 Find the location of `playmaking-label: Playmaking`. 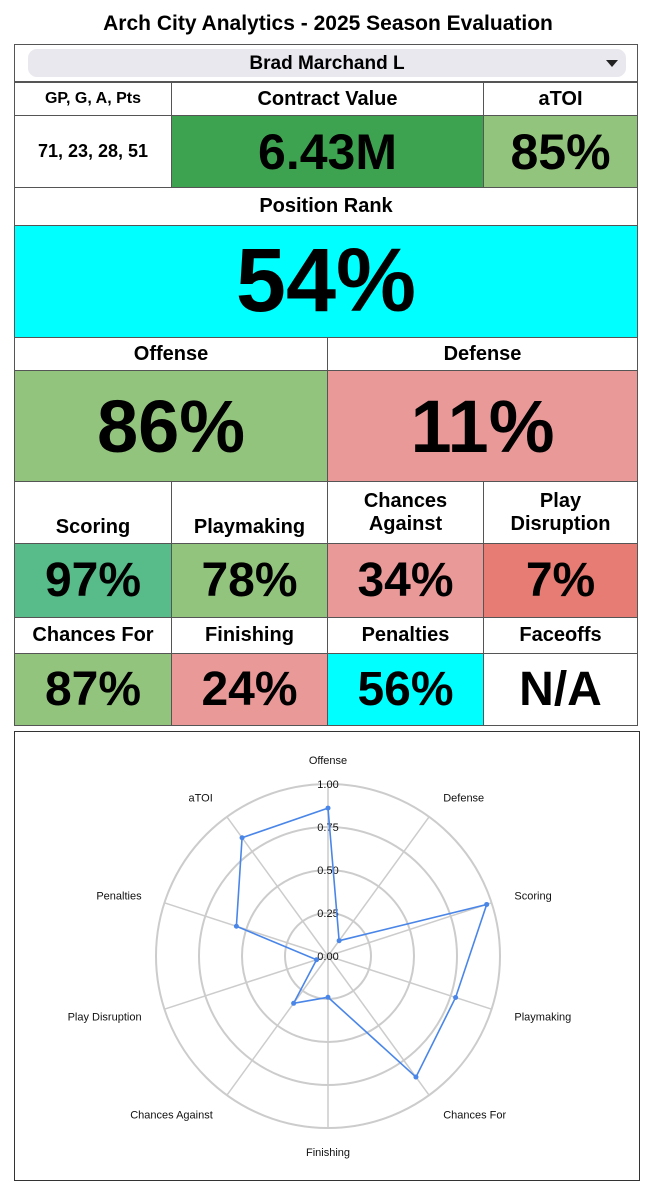

playmaking-label: Playmaking is located at coordinates (249, 512).